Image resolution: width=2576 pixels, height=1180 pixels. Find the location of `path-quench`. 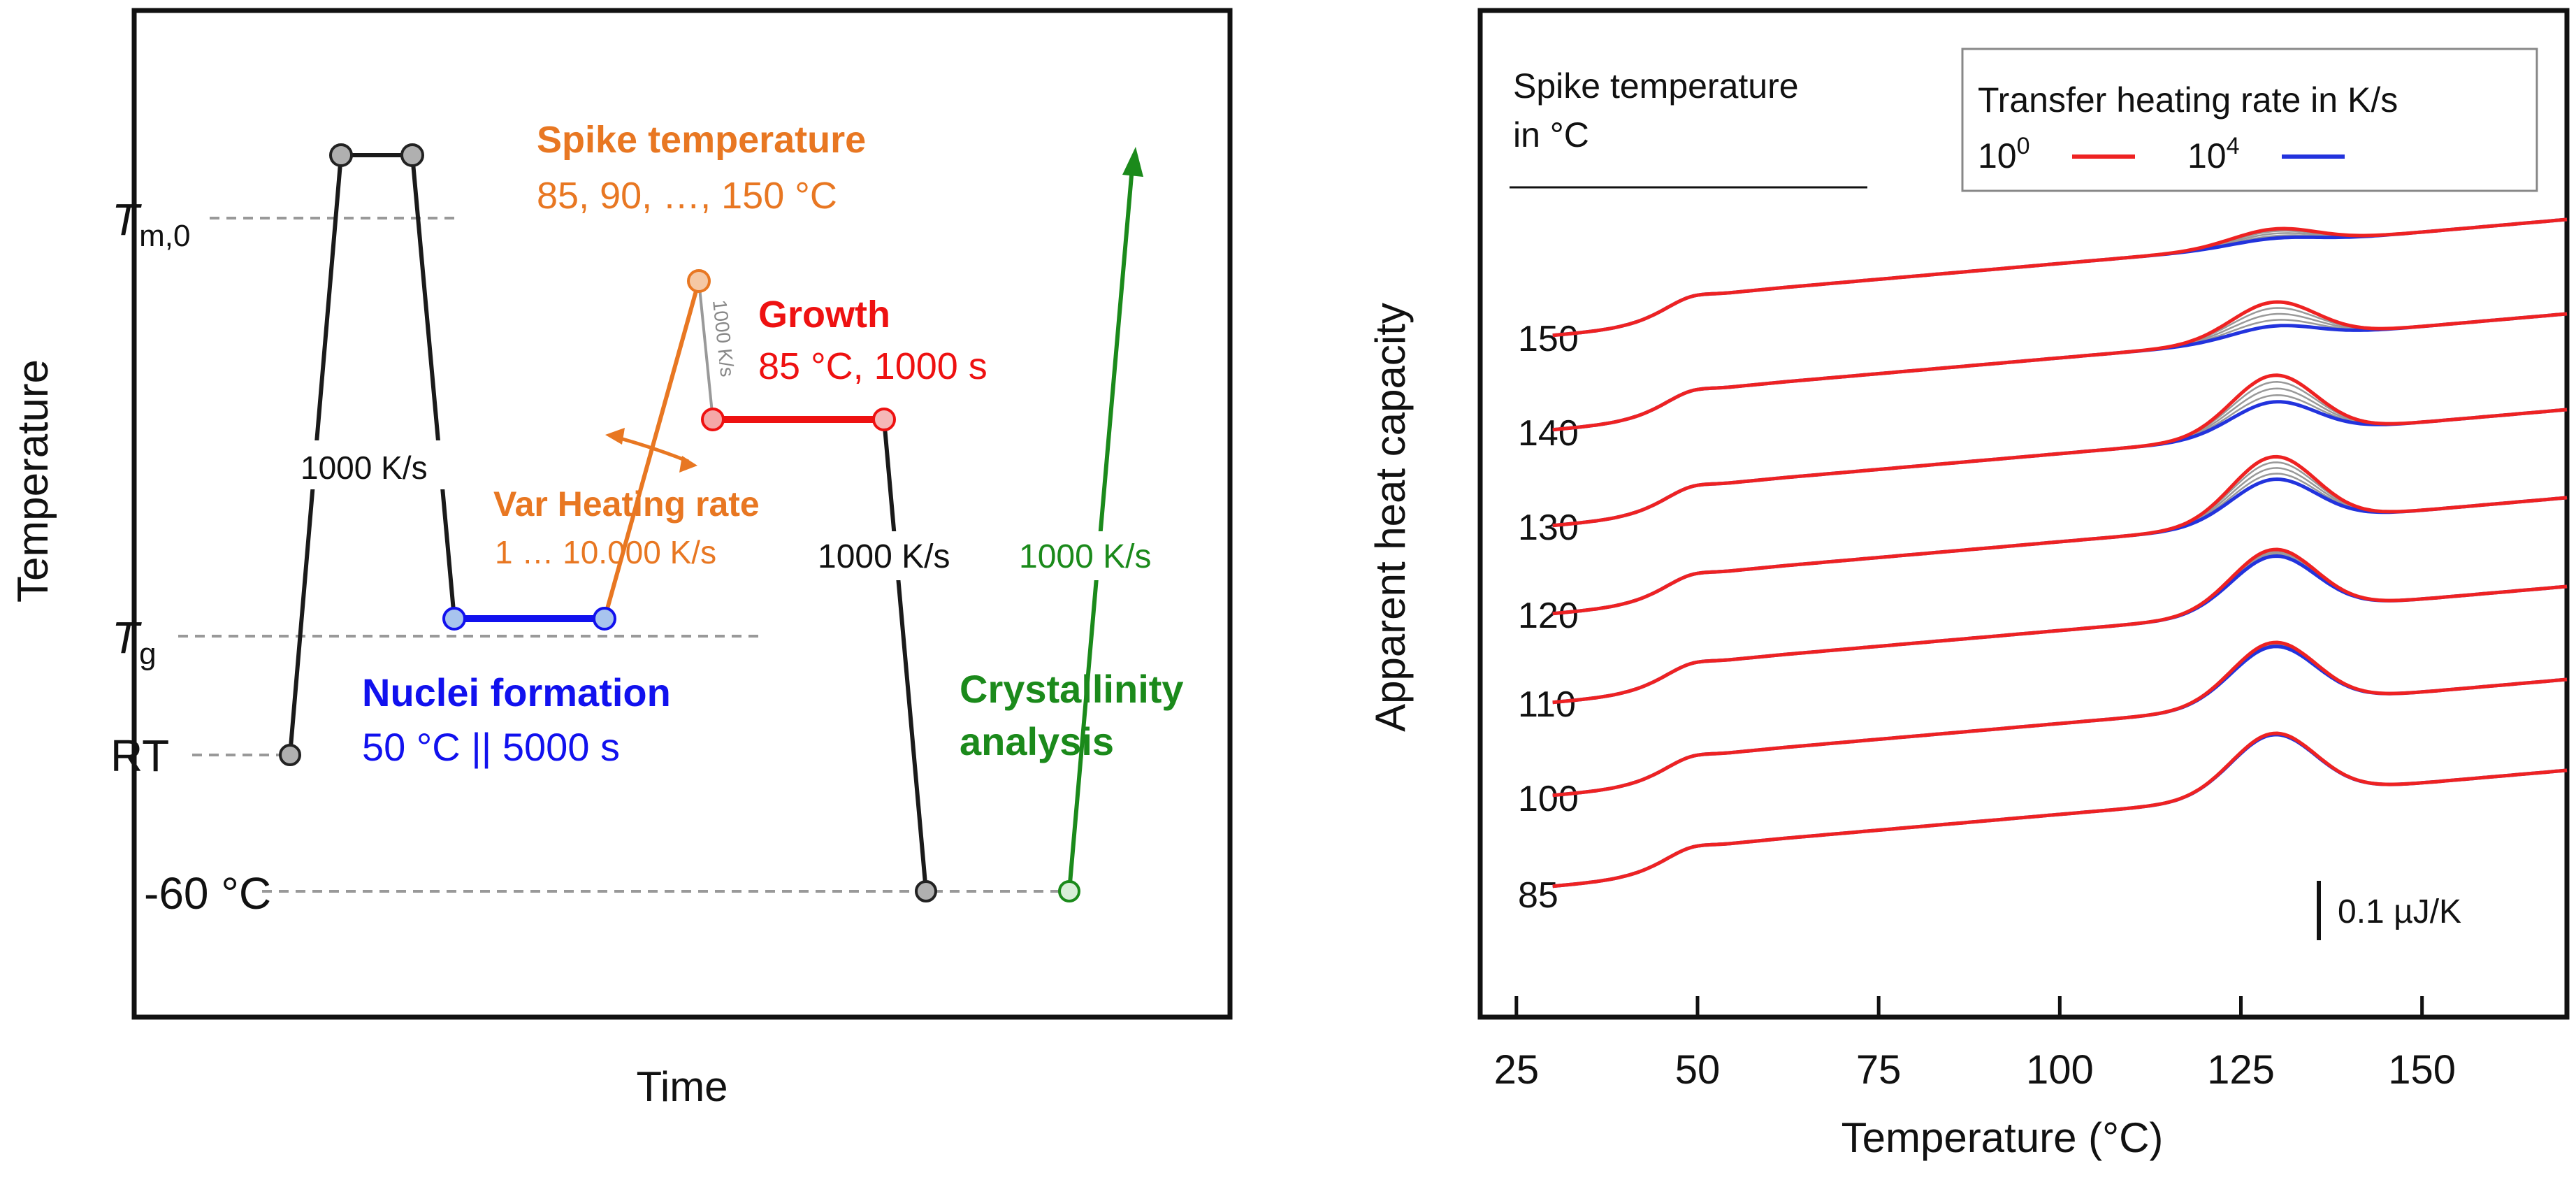

path-quench is located at coordinates (433, 387).